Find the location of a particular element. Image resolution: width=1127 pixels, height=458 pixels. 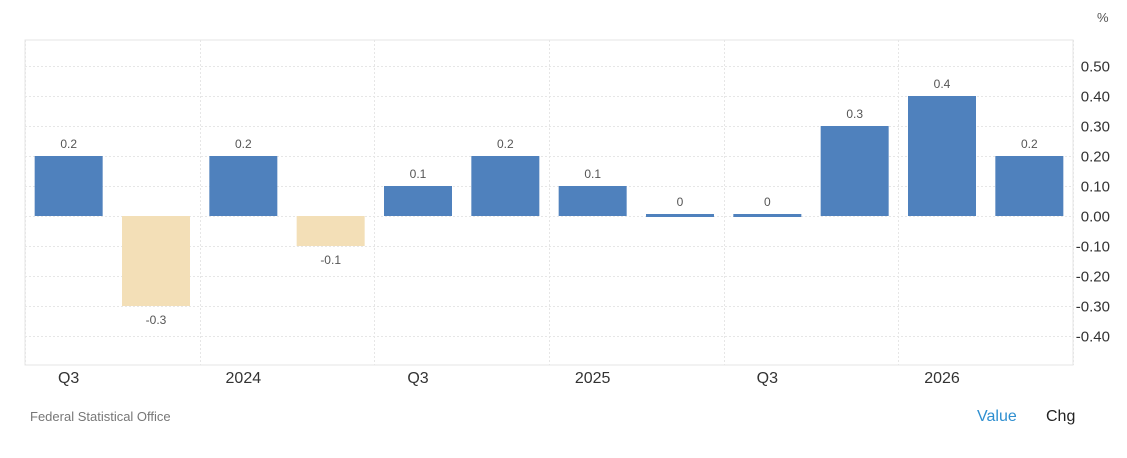

y-tick-label: -0.10 is located at coordinates (1093, 247).